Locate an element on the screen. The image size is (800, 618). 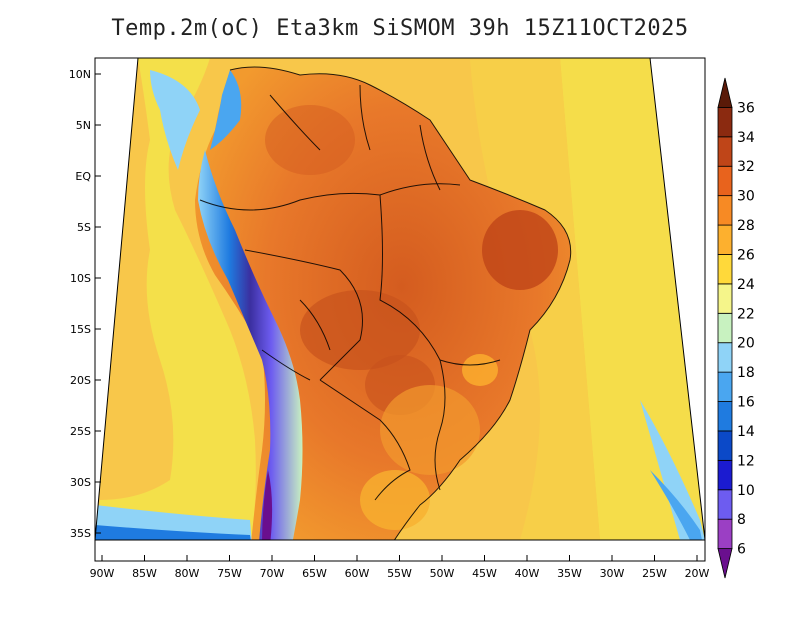
colorbar-label: 14 is located at coordinates (746, 432).